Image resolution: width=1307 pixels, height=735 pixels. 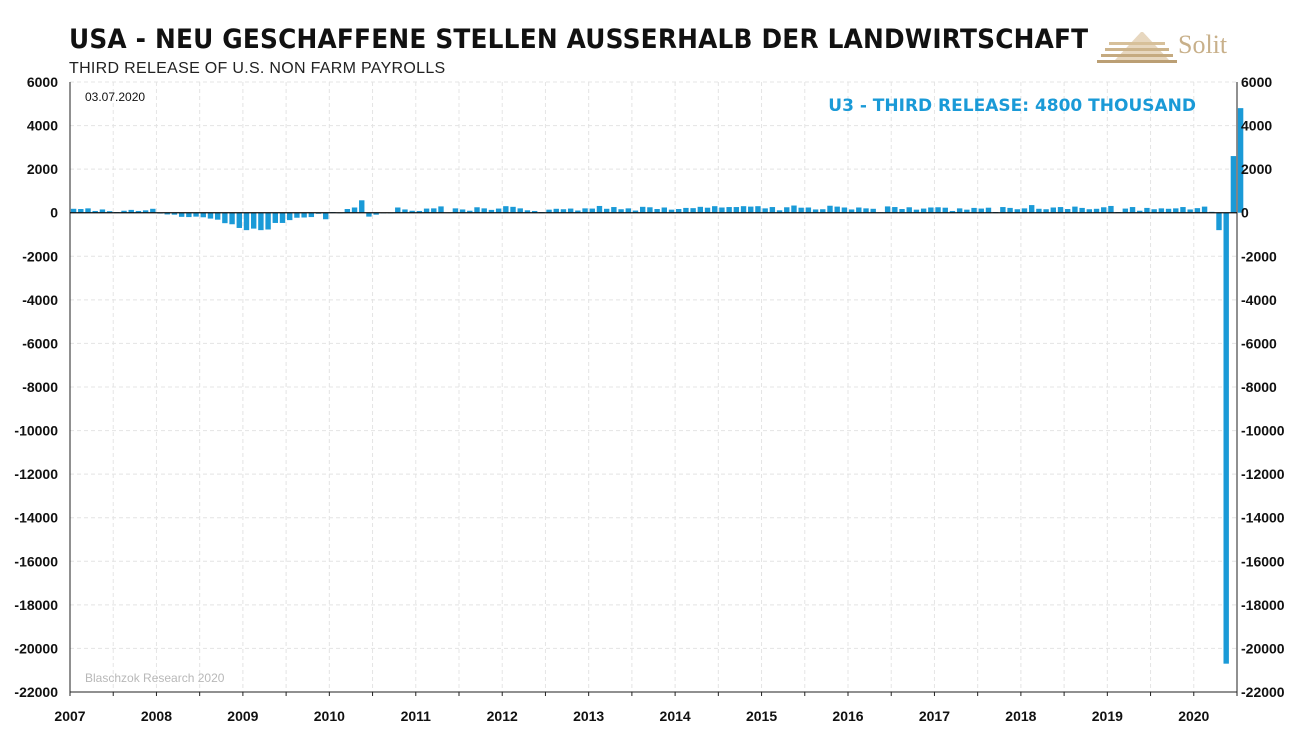 I want to click on y-tick-label-left: -4000, so click(x=40, y=300).